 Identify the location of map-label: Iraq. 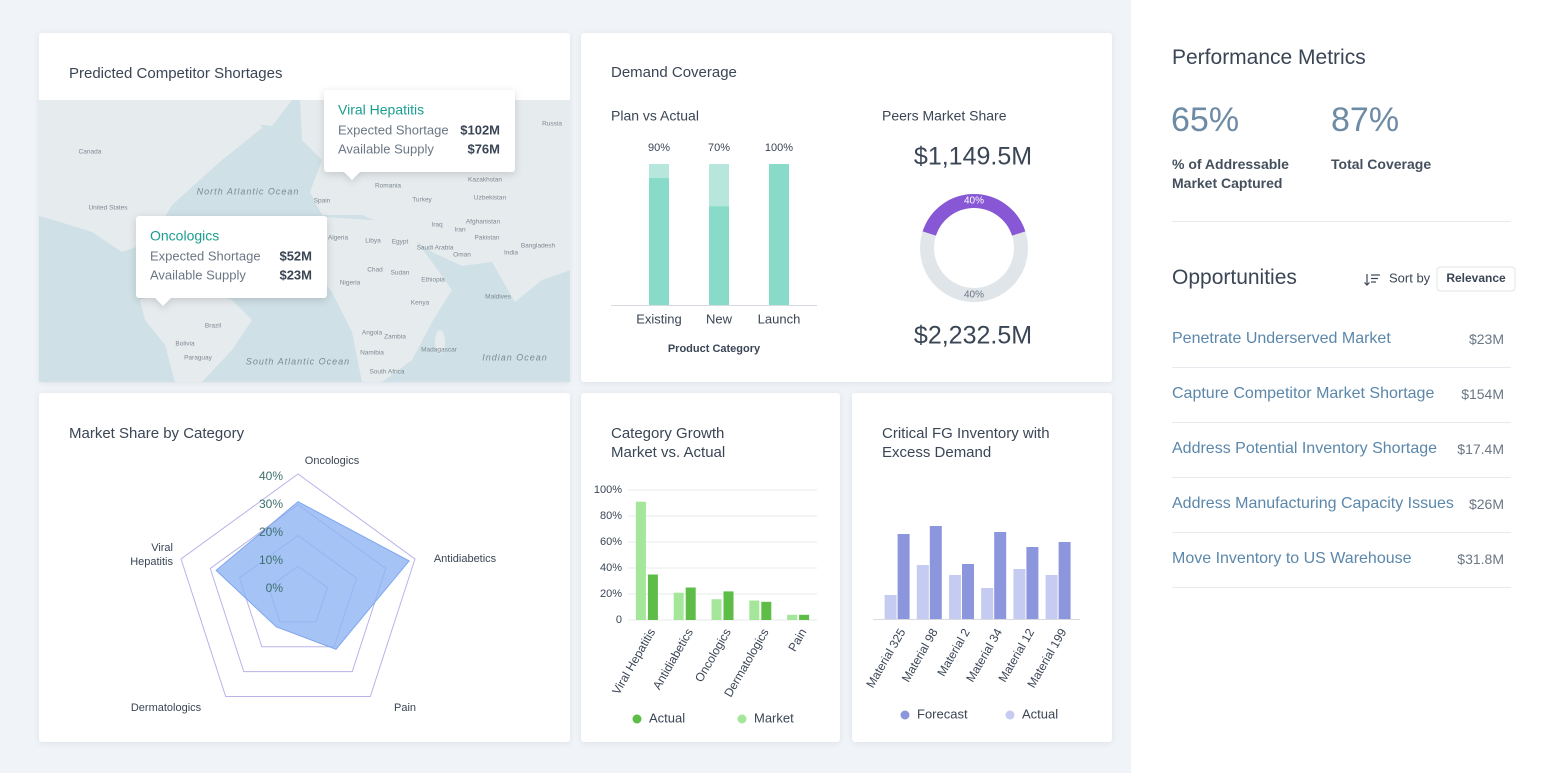
(437, 225).